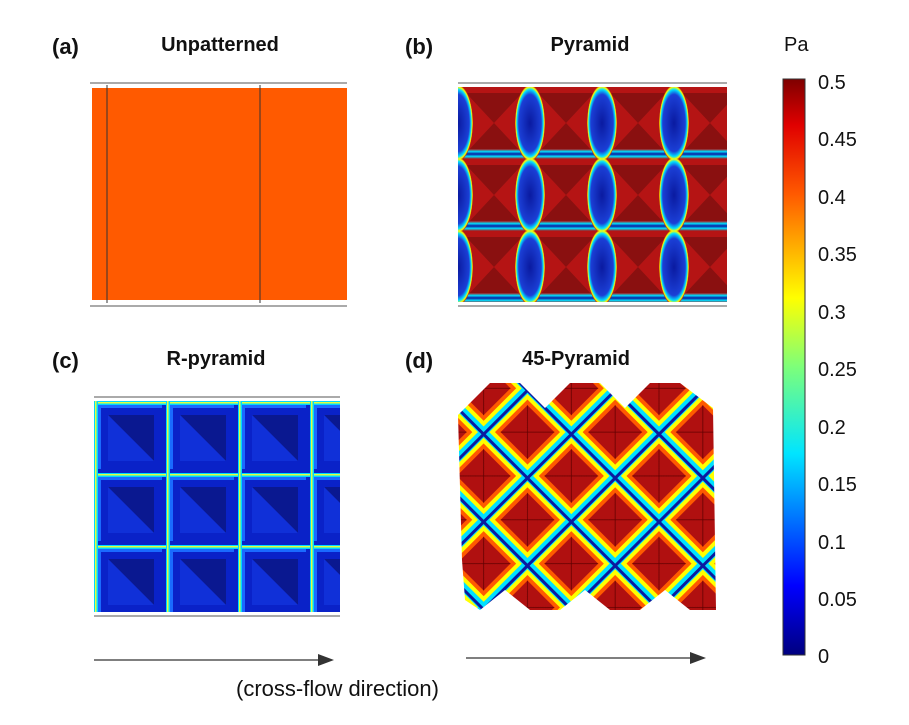 The height and width of the screenshot is (725, 909). Describe the element at coordinates (216, 359) in the screenshot. I see `panel-c-title: R-pyramid` at that location.